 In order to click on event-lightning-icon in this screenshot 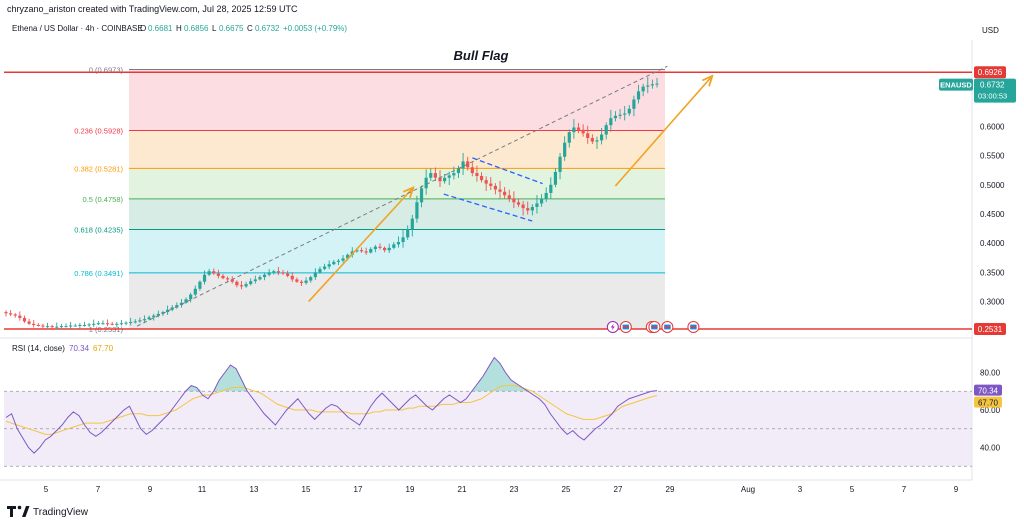, I will do `click(612, 327)`.